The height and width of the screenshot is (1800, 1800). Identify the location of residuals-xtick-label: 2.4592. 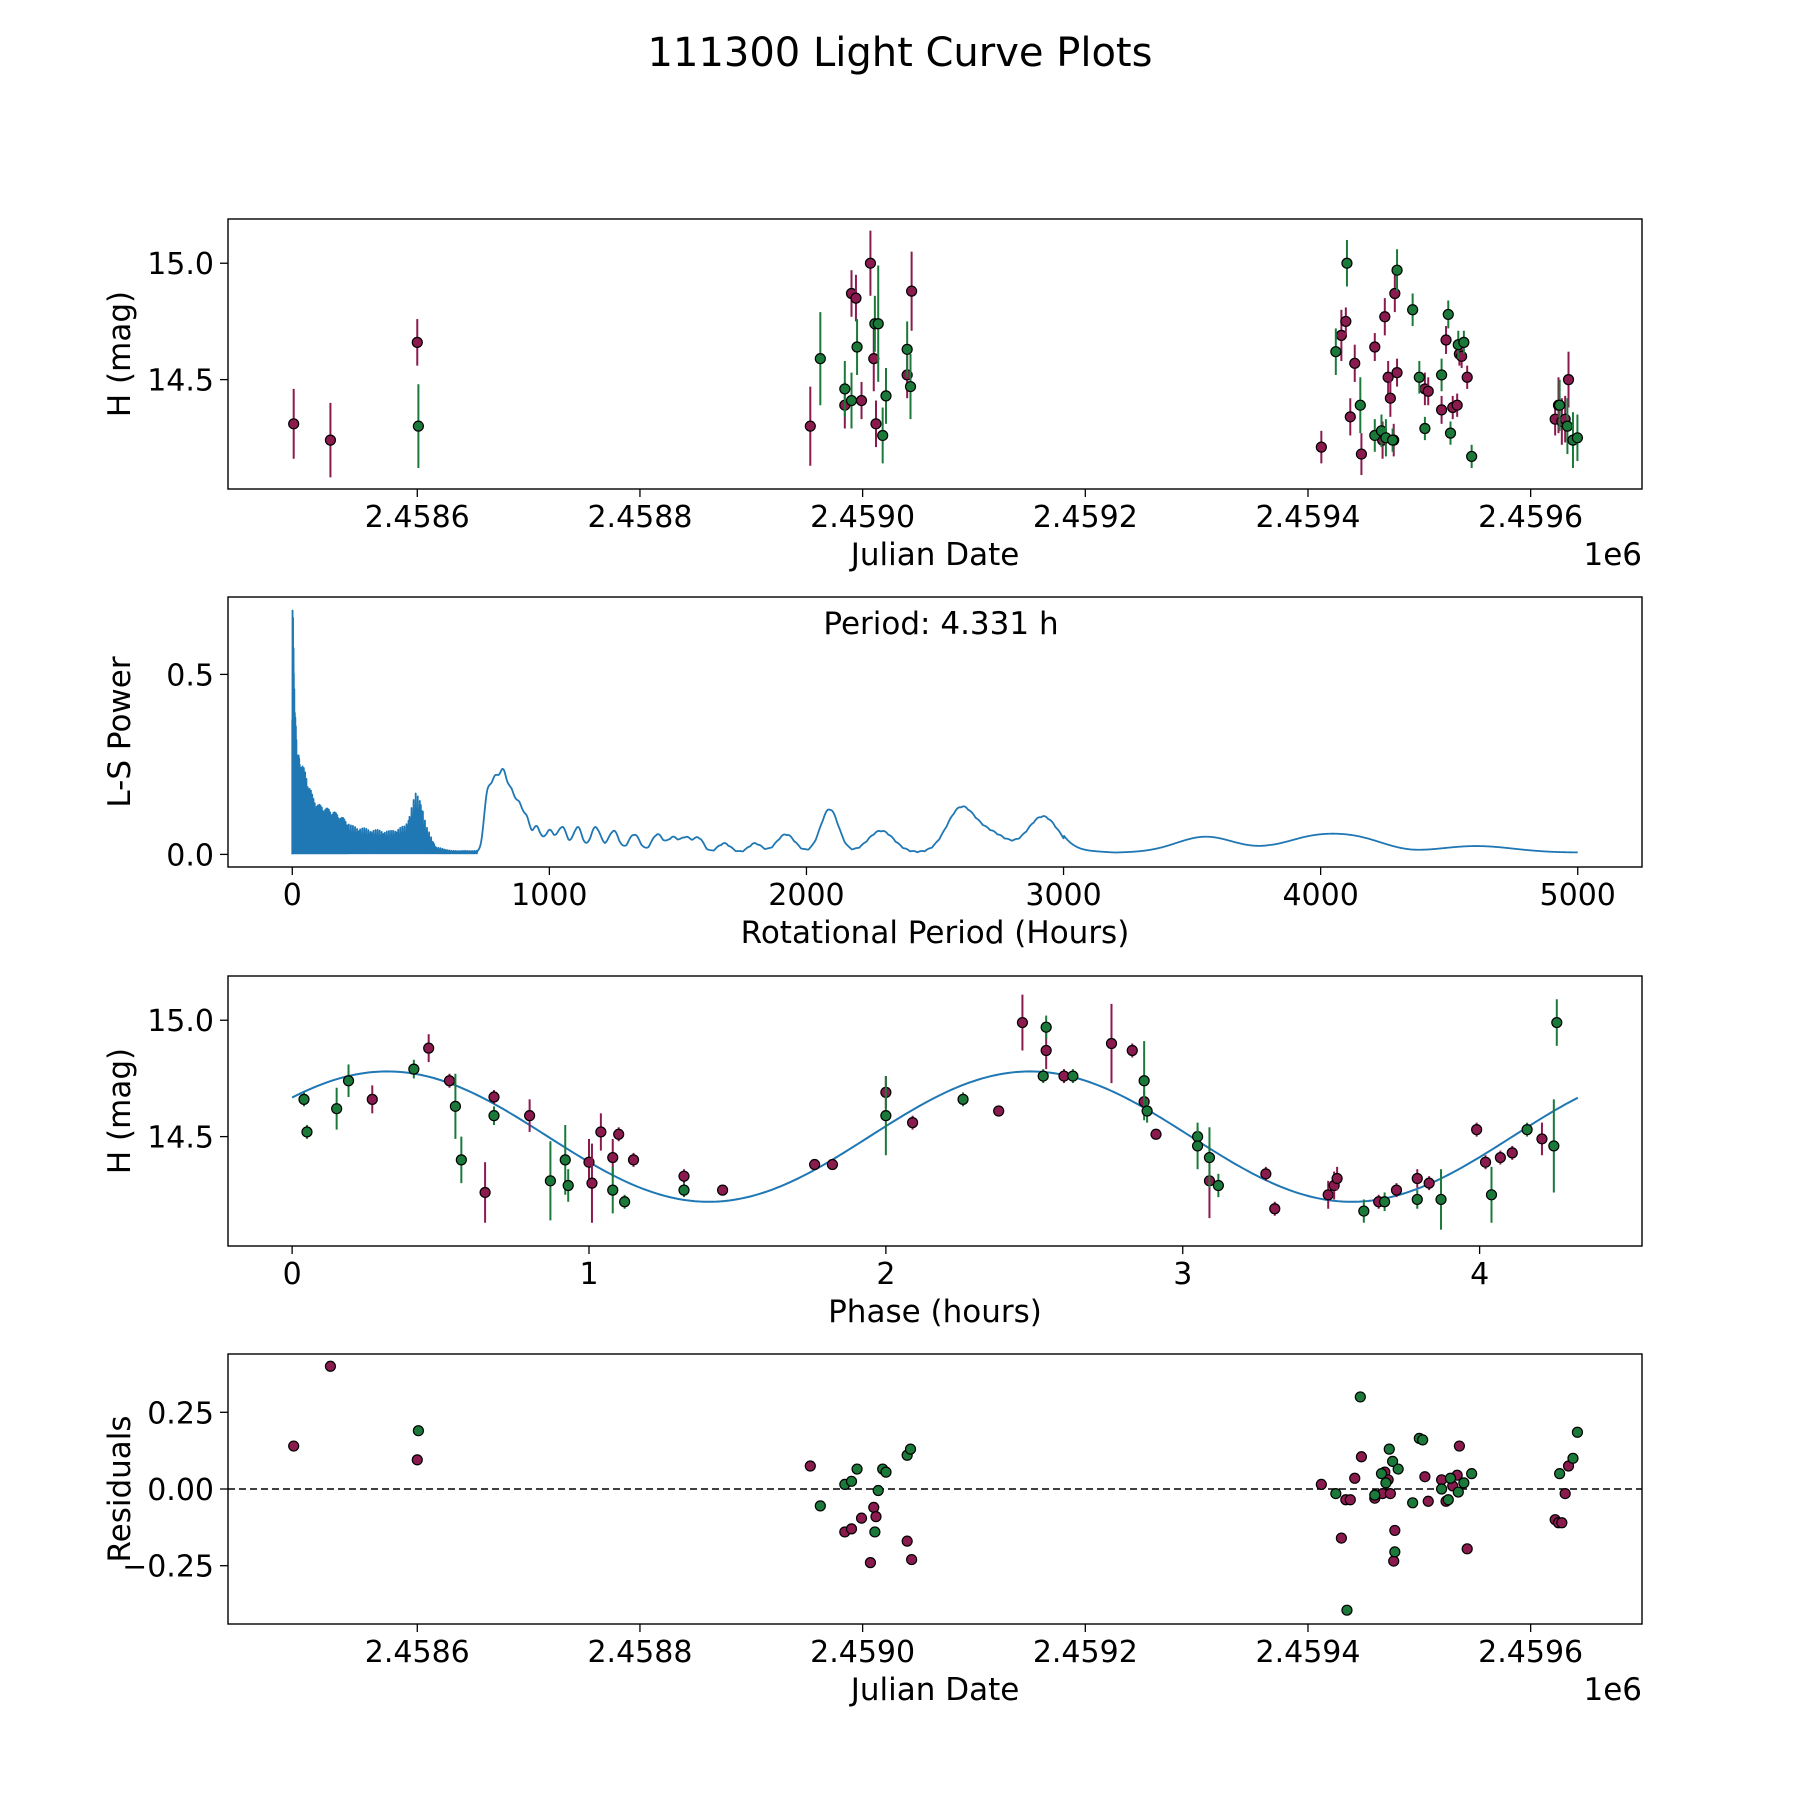
(1085, 1652).